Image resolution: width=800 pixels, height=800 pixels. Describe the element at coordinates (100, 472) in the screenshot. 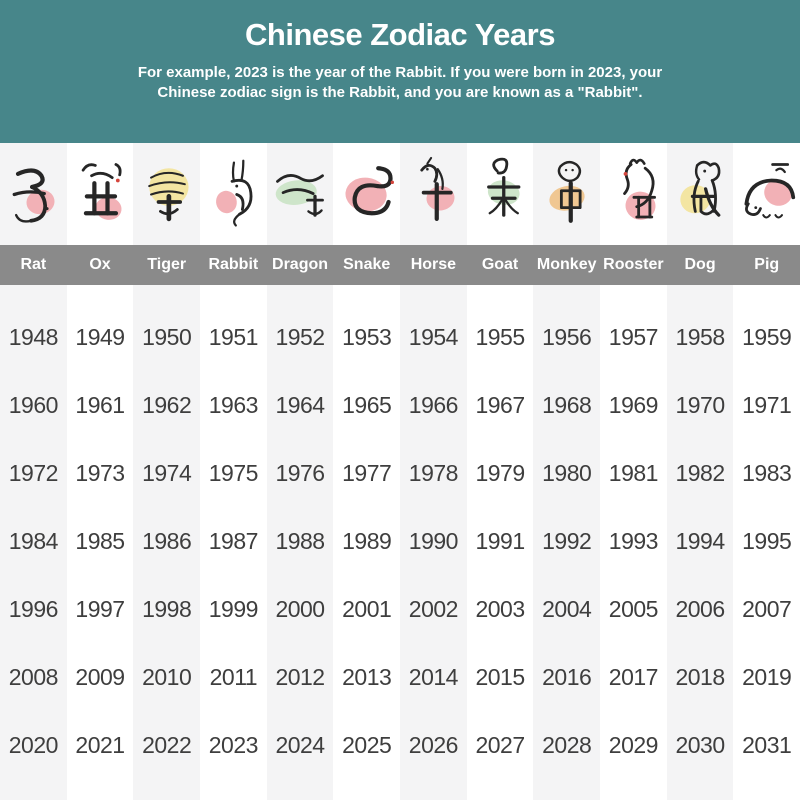

I see `year-cell: 1973` at that location.